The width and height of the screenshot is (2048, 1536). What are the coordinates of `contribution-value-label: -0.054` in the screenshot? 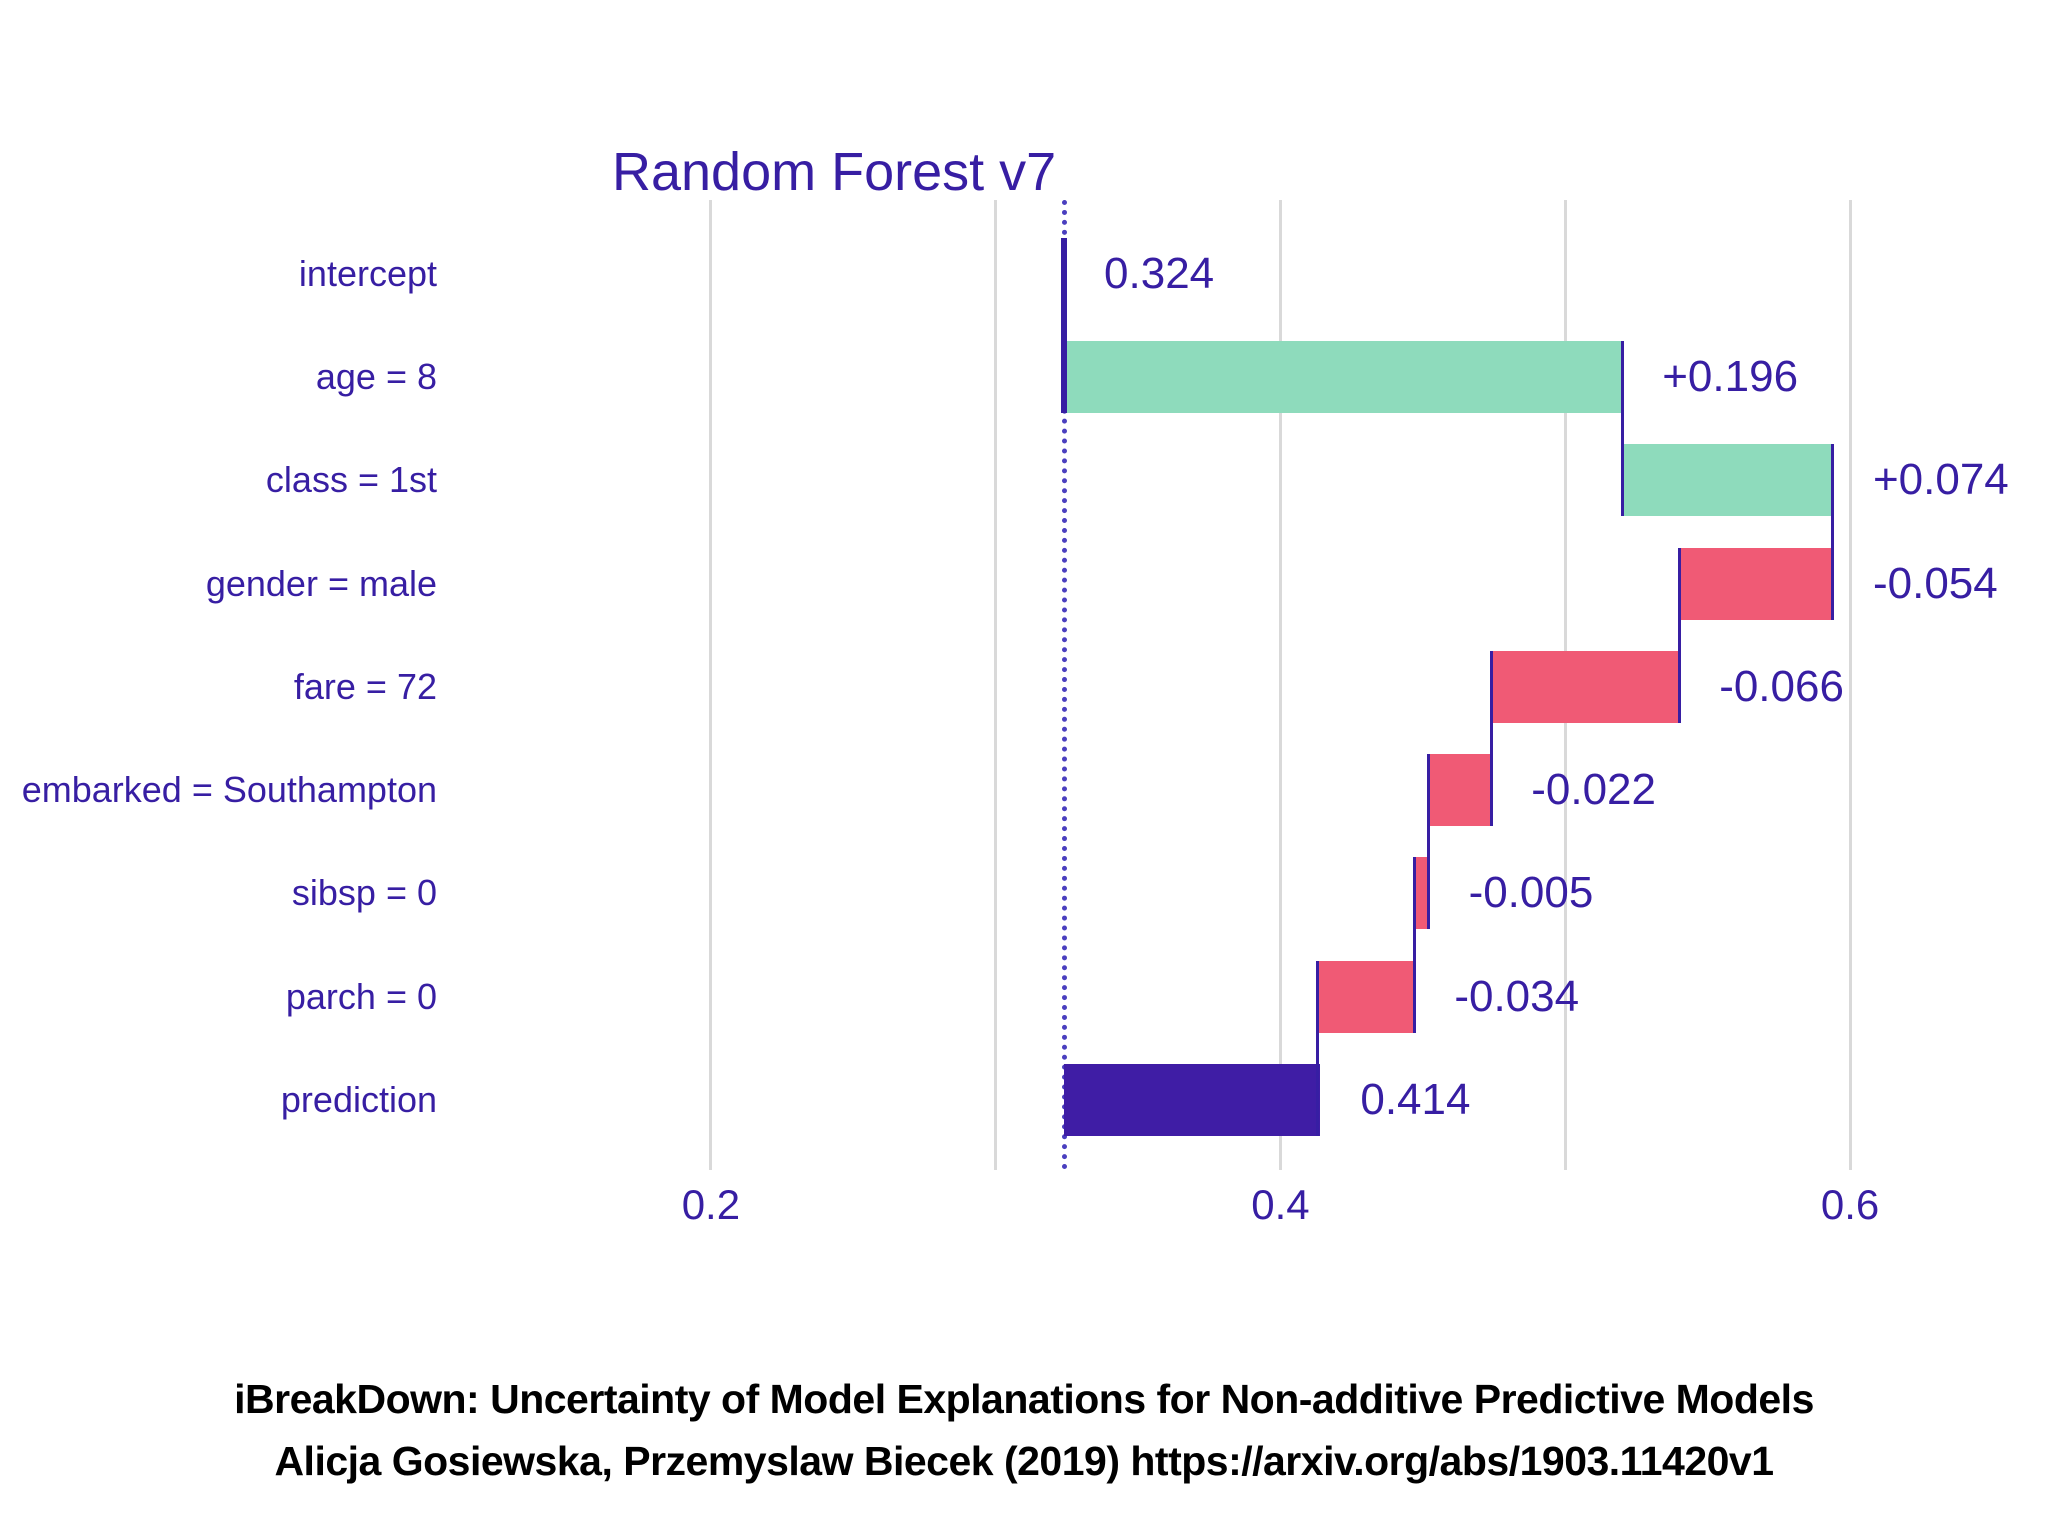 It's located at (1935, 583).